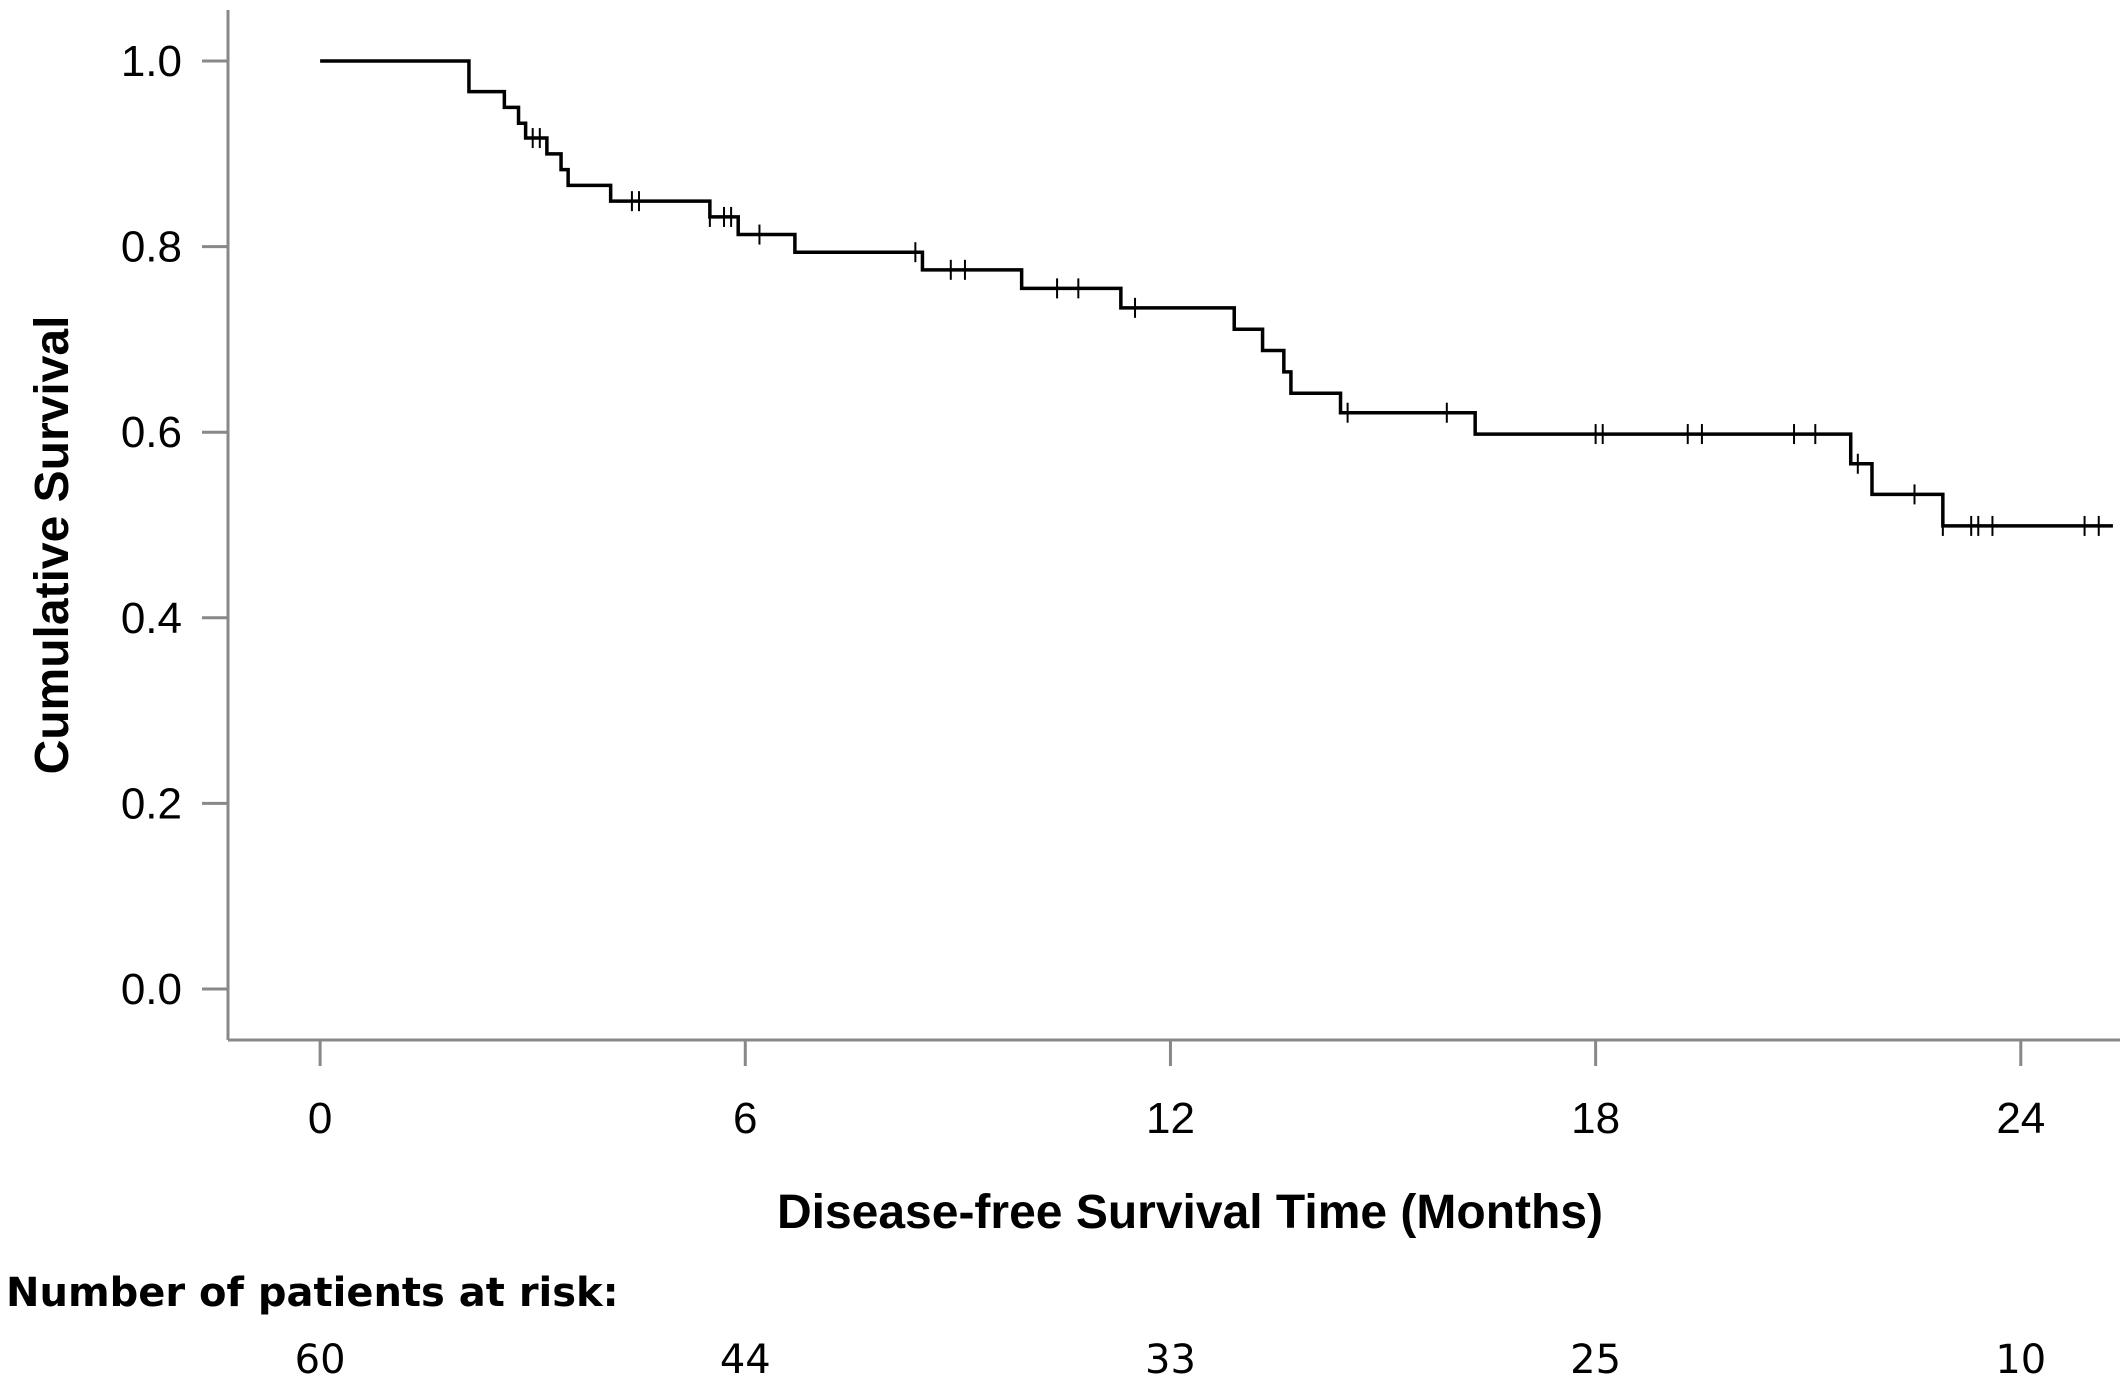  I want to click on x-tick-label: 18, so click(1595, 1118).